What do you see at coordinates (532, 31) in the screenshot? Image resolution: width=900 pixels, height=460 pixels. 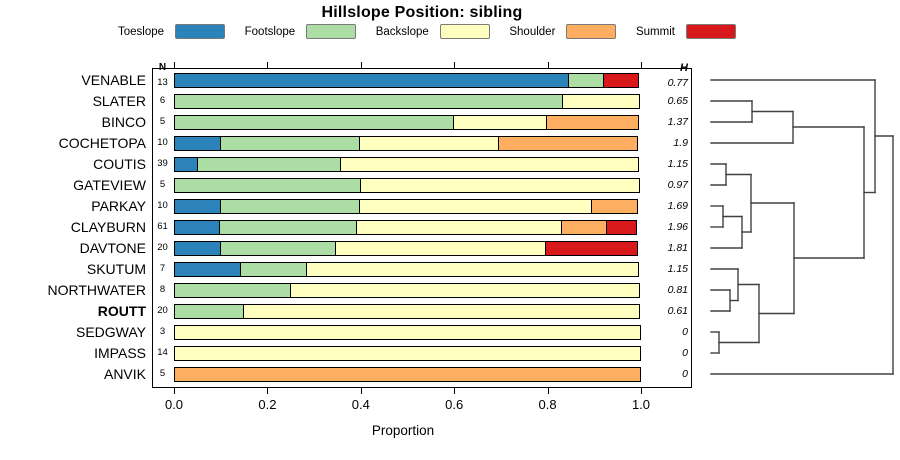 I see `legend-label: Shoulder` at bounding box center [532, 31].